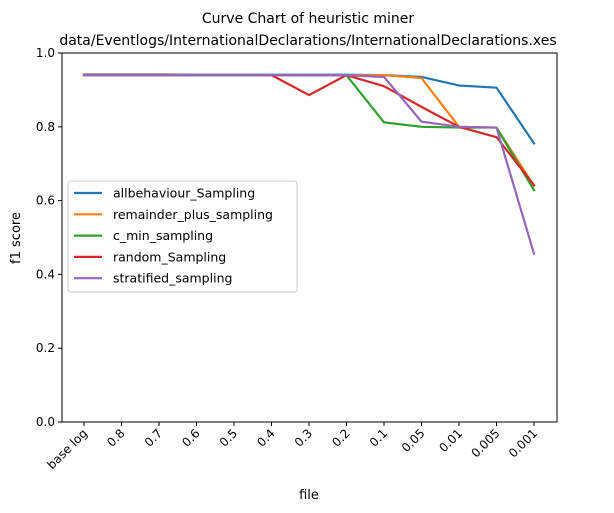 The image size is (614, 513). Describe the element at coordinates (45, 201) in the screenshot. I see `y-tick-label: 0.6` at that location.